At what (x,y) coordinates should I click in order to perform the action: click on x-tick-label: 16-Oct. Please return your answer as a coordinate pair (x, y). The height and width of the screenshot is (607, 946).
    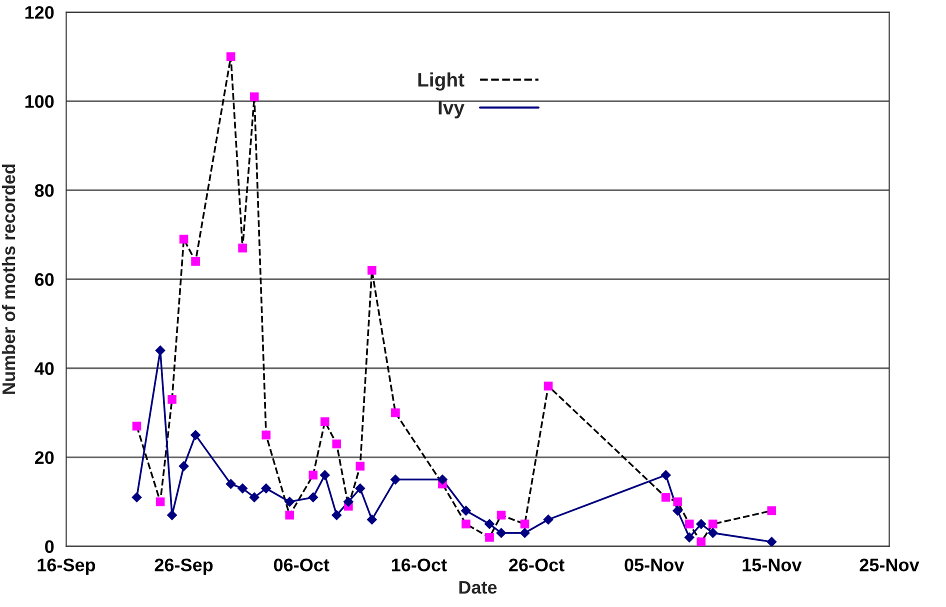
    Looking at the image, I should click on (419, 565).